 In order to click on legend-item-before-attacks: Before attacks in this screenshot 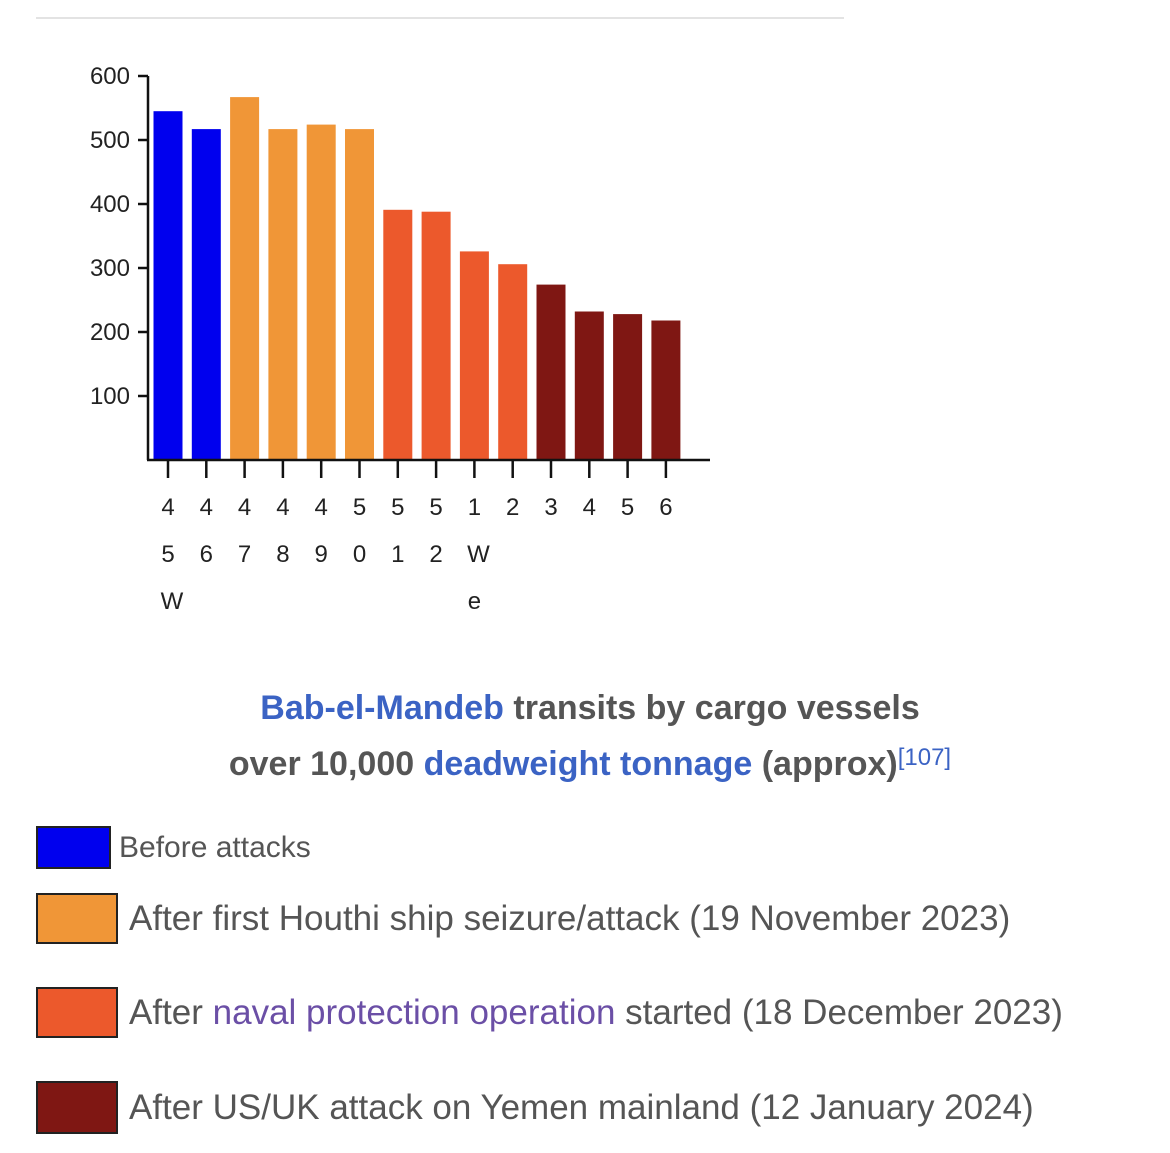, I will do `click(173, 847)`.